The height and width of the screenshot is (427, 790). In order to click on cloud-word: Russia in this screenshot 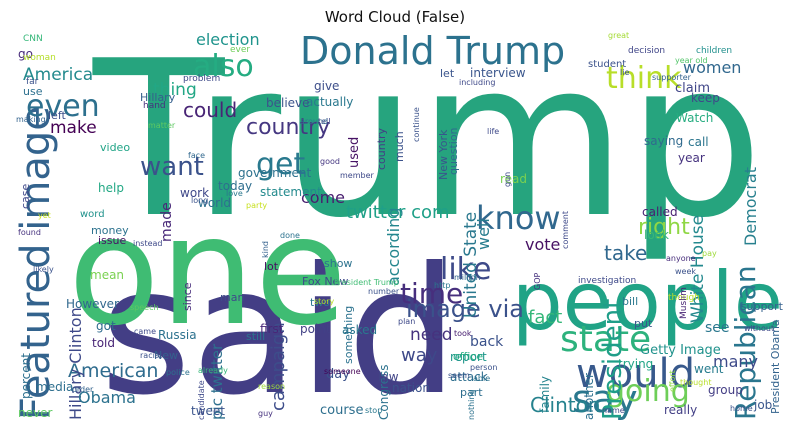, I will do `click(177, 335)`.